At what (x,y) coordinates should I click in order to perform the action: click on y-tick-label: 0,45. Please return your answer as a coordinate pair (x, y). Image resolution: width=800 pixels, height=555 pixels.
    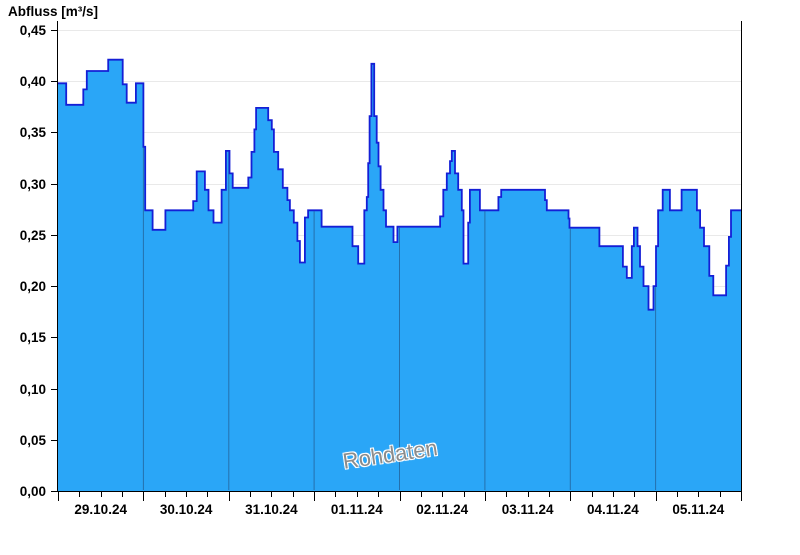
    Looking at the image, I should click on (33, 30).